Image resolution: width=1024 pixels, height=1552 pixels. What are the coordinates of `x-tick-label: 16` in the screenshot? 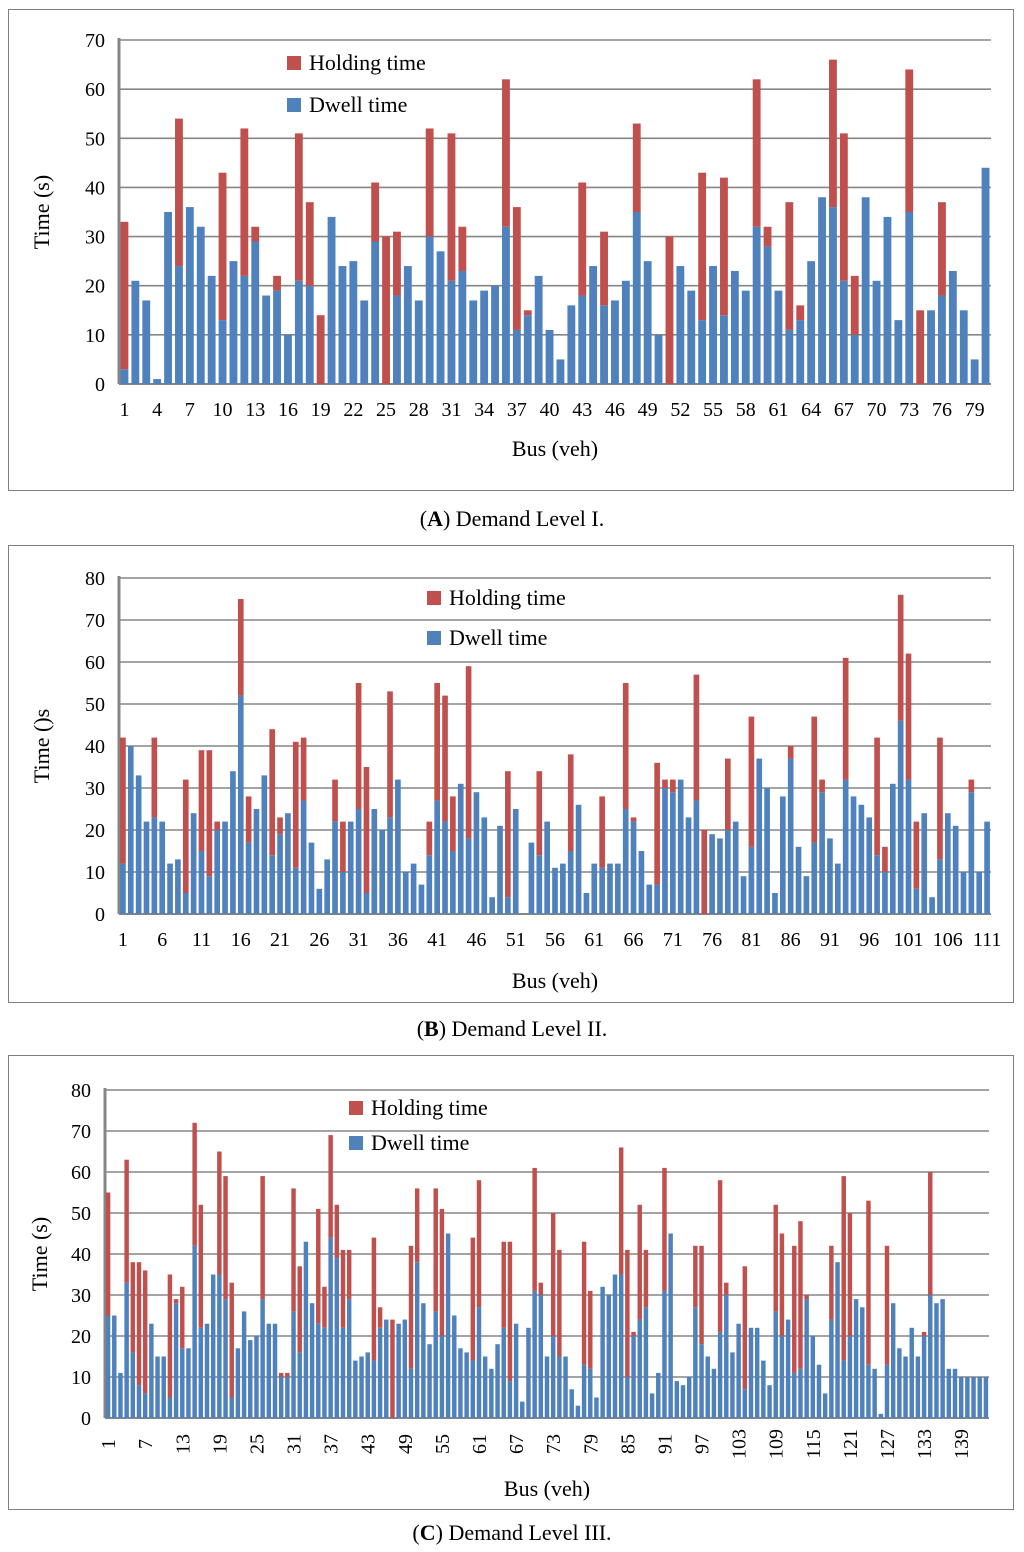 It's located at (241, 940).